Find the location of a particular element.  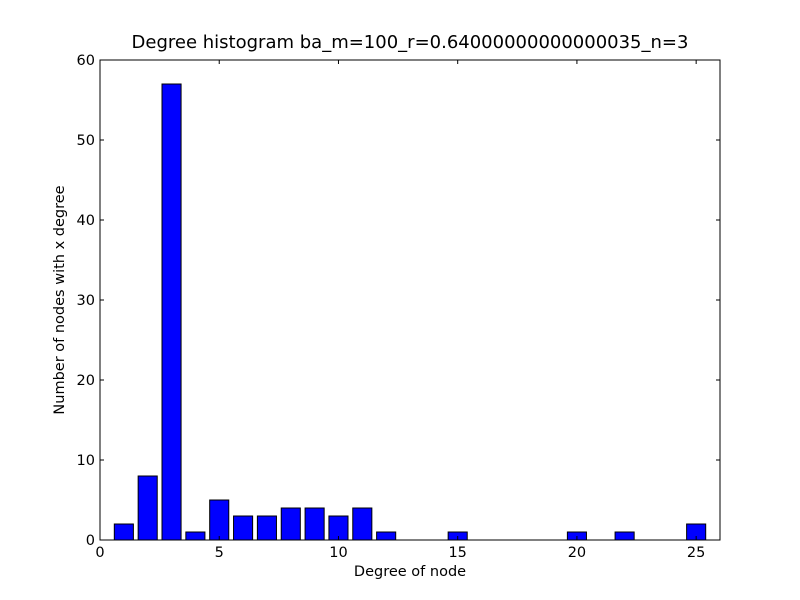

y-tick-label: 10 is located at coordinates (86, 461).